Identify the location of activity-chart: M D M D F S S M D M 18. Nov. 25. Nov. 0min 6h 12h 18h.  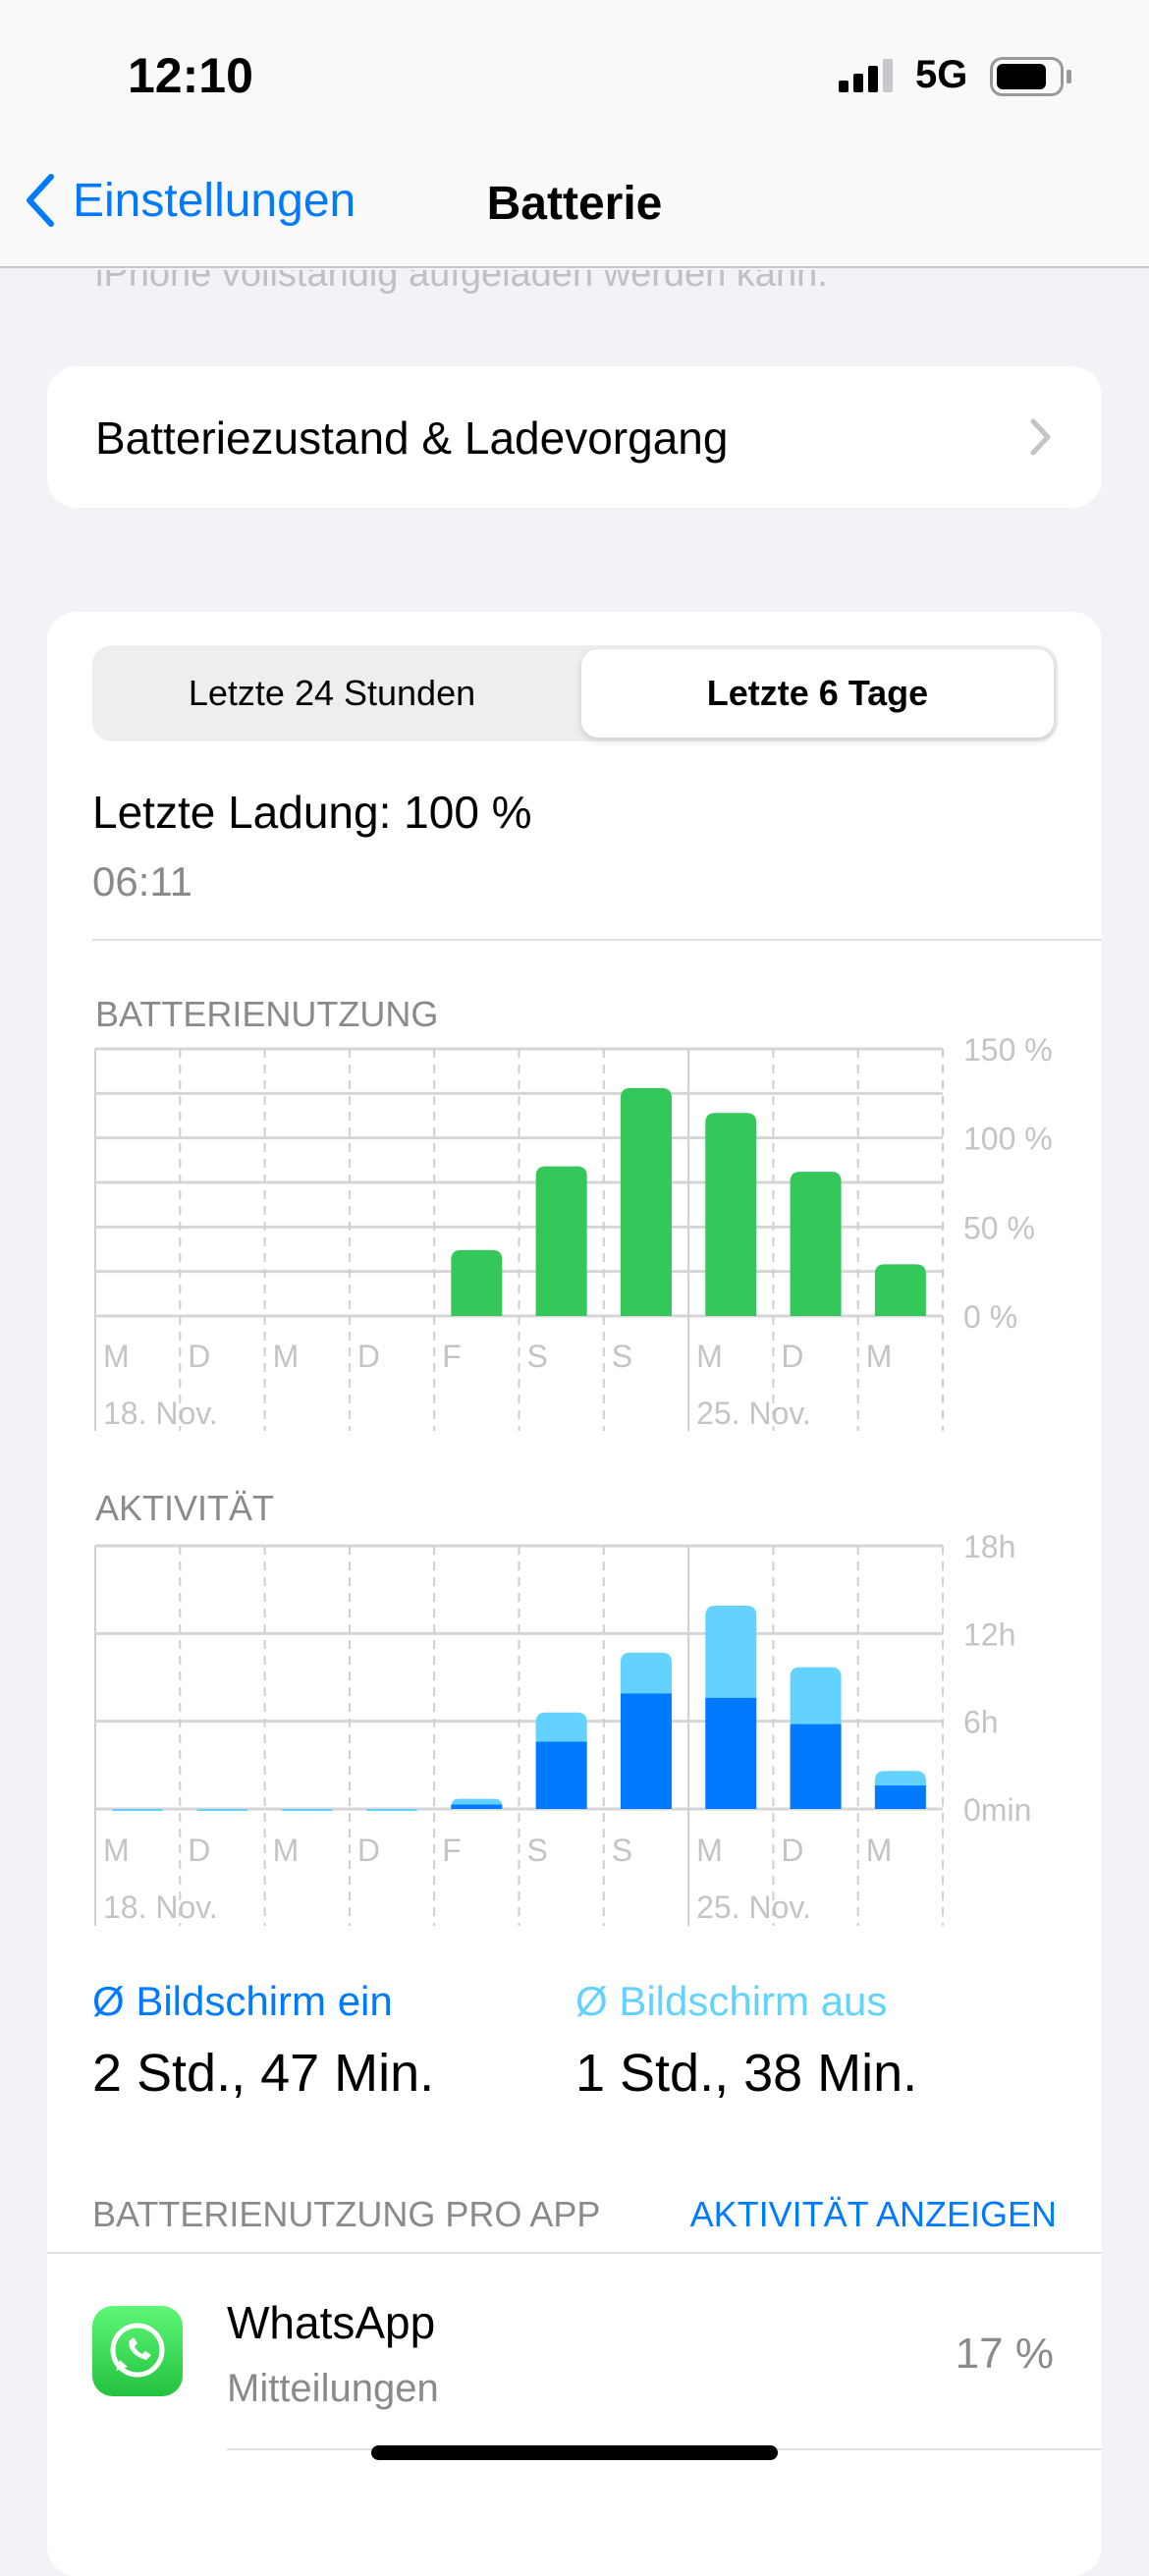
(562, 1727).